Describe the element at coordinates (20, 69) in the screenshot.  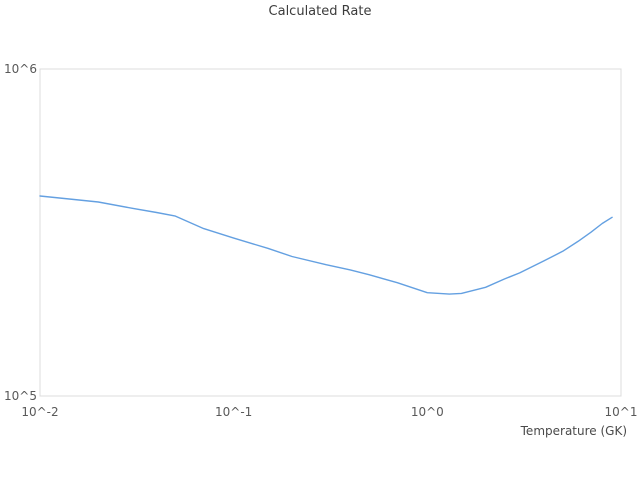
I see `y-tick-label: 10^6` at that location.